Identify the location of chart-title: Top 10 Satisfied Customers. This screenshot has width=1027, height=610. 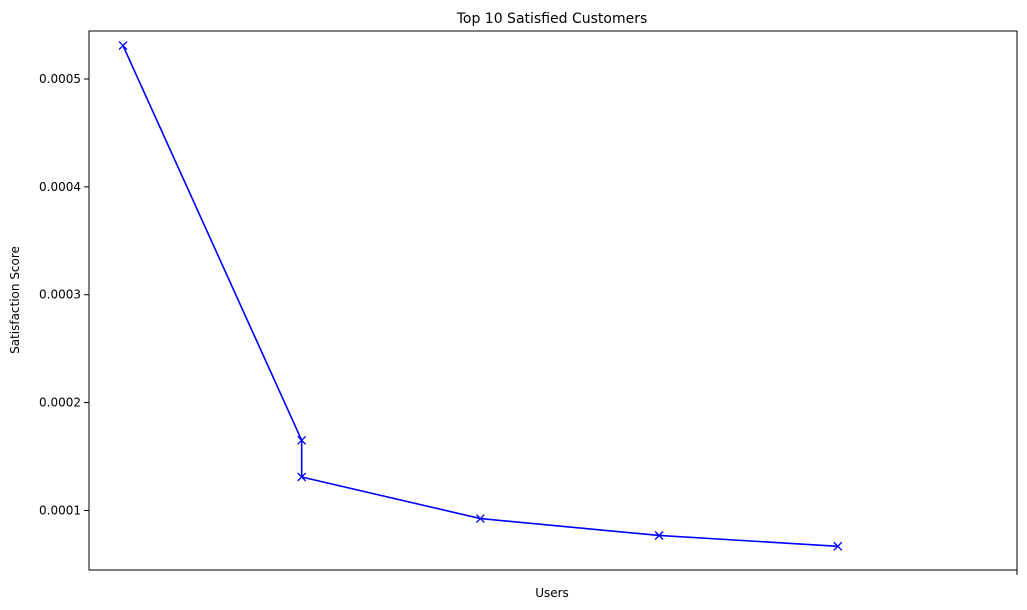
(552, 19).